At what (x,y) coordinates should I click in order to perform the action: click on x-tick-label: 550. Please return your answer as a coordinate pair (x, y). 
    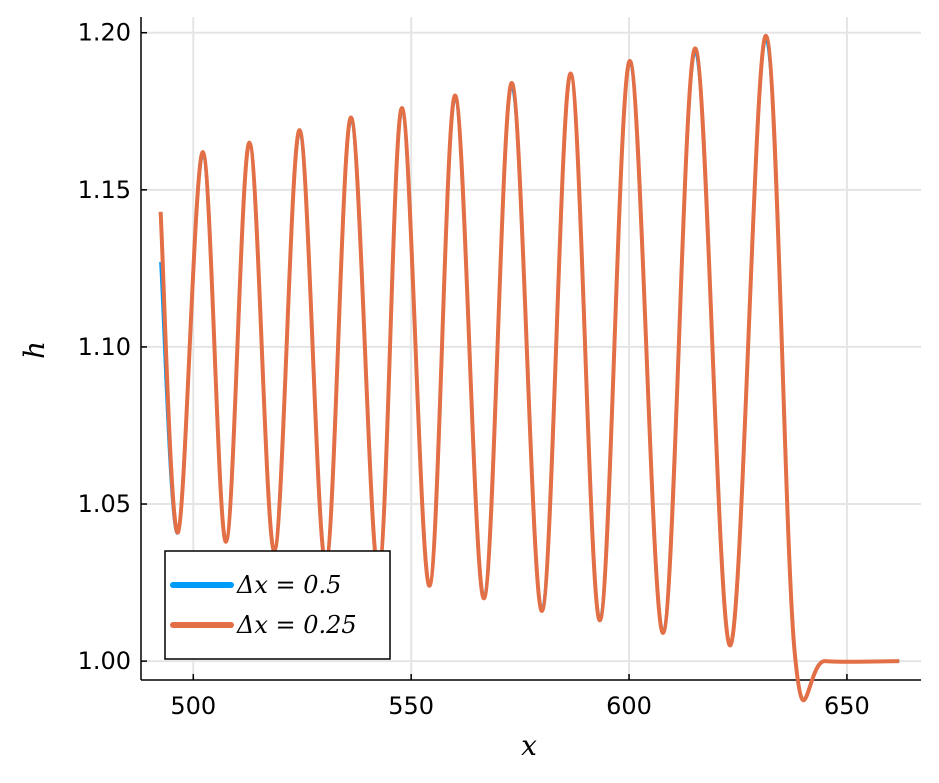
    Looking at the image, I should click on (411, 706).